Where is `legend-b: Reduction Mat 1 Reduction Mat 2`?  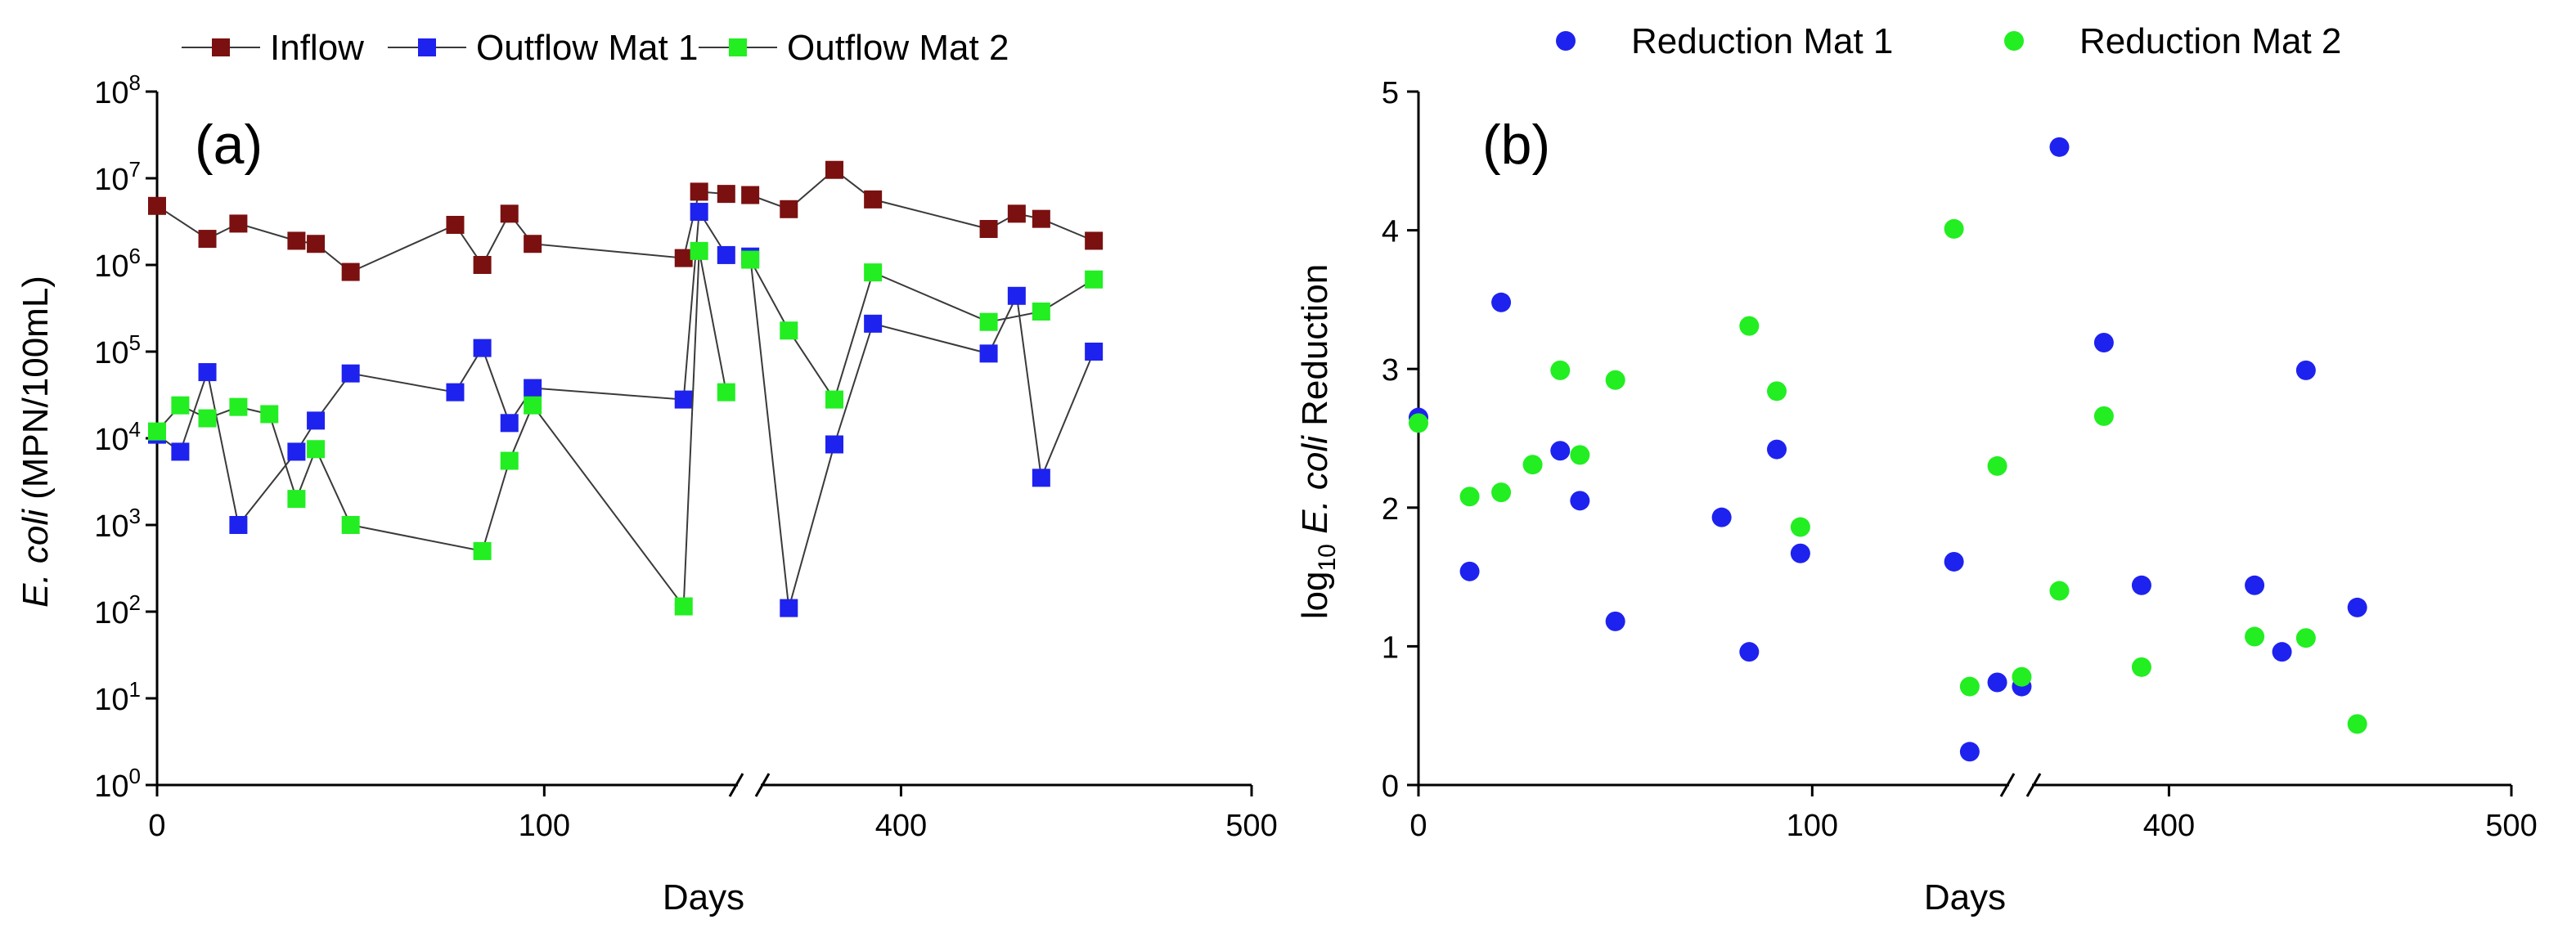
legend-b: Reduction Mat 1 Reduction Mat 2 is located at coordinates (1949, 41).